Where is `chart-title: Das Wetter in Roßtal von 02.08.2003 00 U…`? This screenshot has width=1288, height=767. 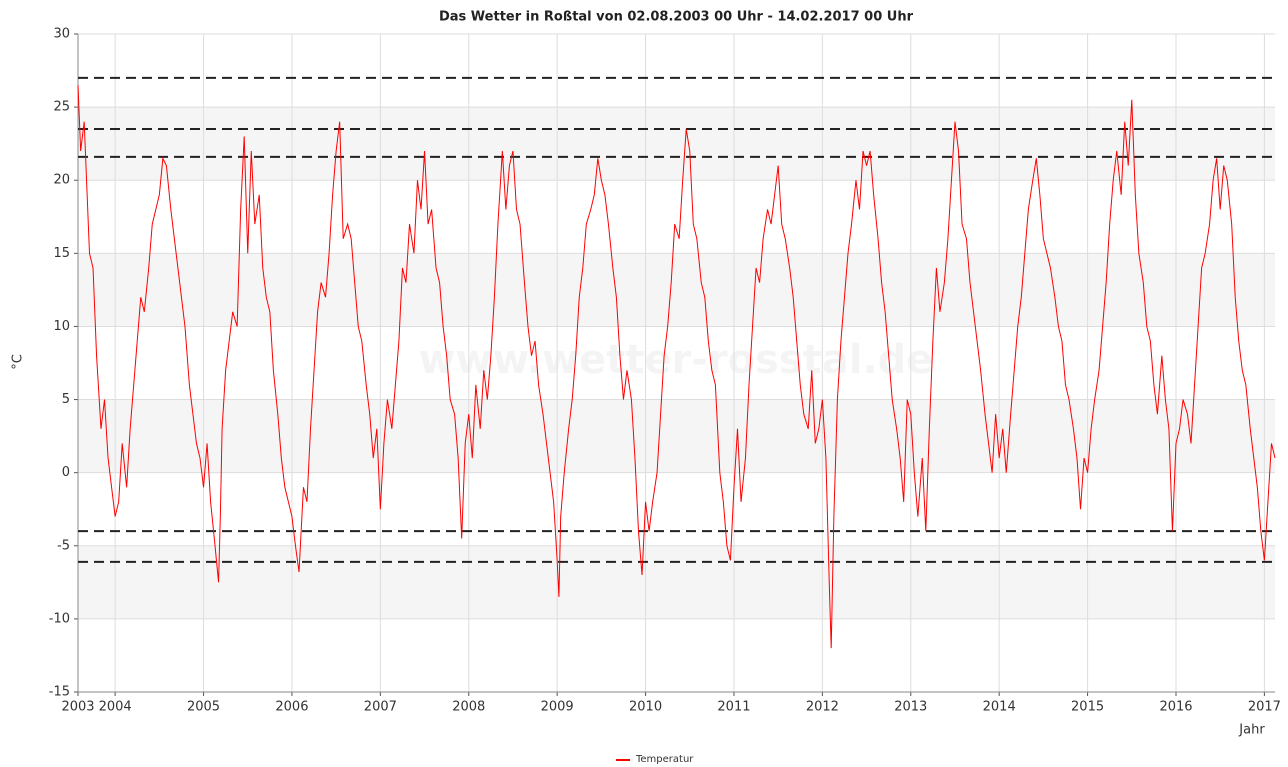 chart-title: Das Wetter in Roßtal von 02.08.2003 00 U… is located at coordinates (676, 17).